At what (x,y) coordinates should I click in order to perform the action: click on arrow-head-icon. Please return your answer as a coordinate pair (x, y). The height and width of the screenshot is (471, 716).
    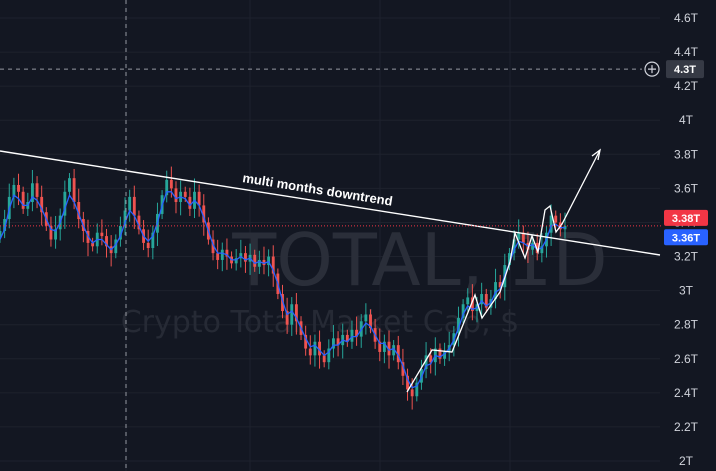
    Looking at the image, I should click on (596, 154).